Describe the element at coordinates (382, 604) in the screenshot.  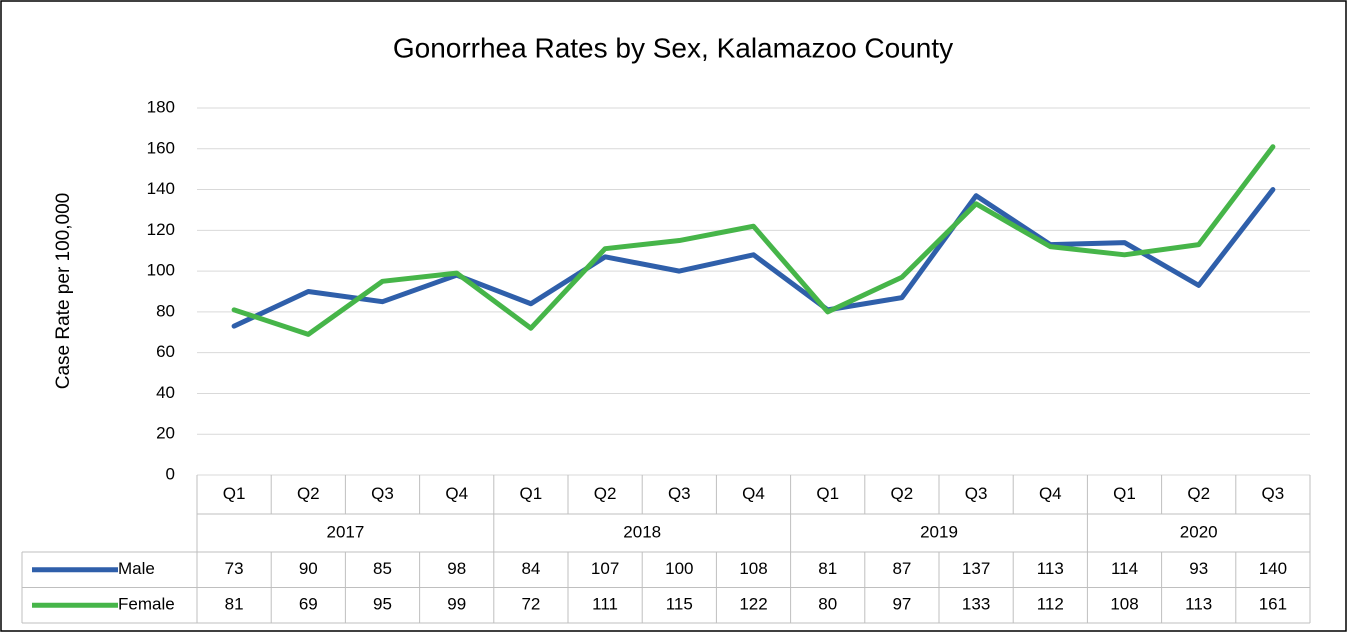
I see `table-value: 95` at that location.